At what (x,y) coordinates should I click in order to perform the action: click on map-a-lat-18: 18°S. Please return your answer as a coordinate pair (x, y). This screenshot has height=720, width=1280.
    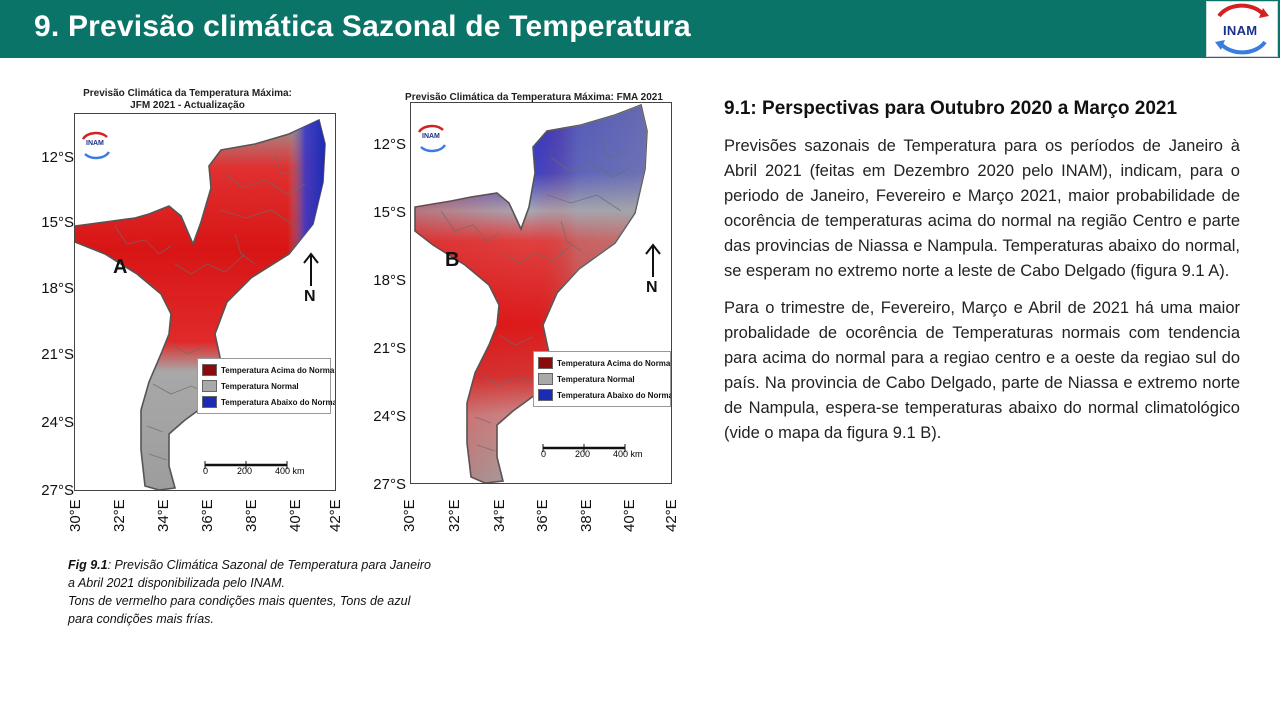
    Looking at the image, I should click on (57, 288).